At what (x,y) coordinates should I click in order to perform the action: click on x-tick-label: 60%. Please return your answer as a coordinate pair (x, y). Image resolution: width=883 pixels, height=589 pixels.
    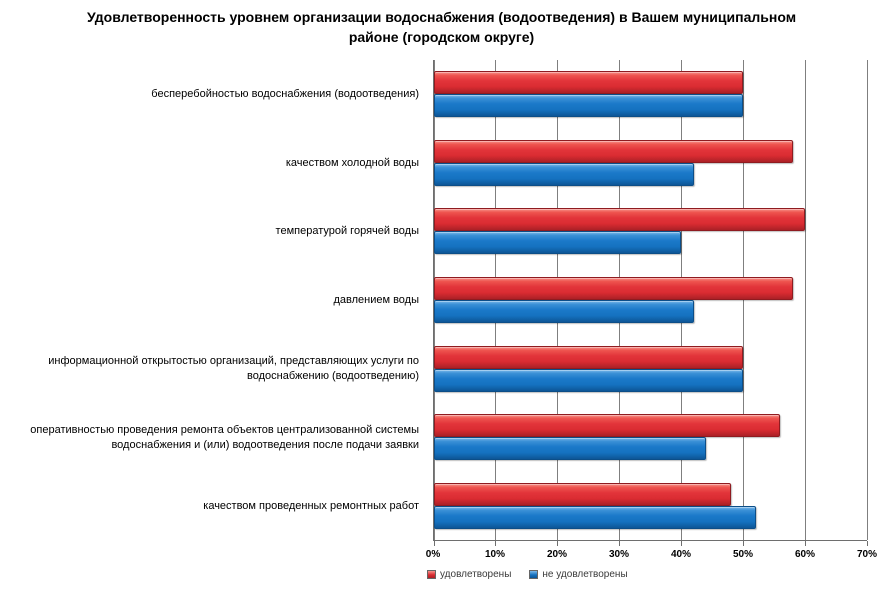
    Looking at the image, I should click on (805, 554).